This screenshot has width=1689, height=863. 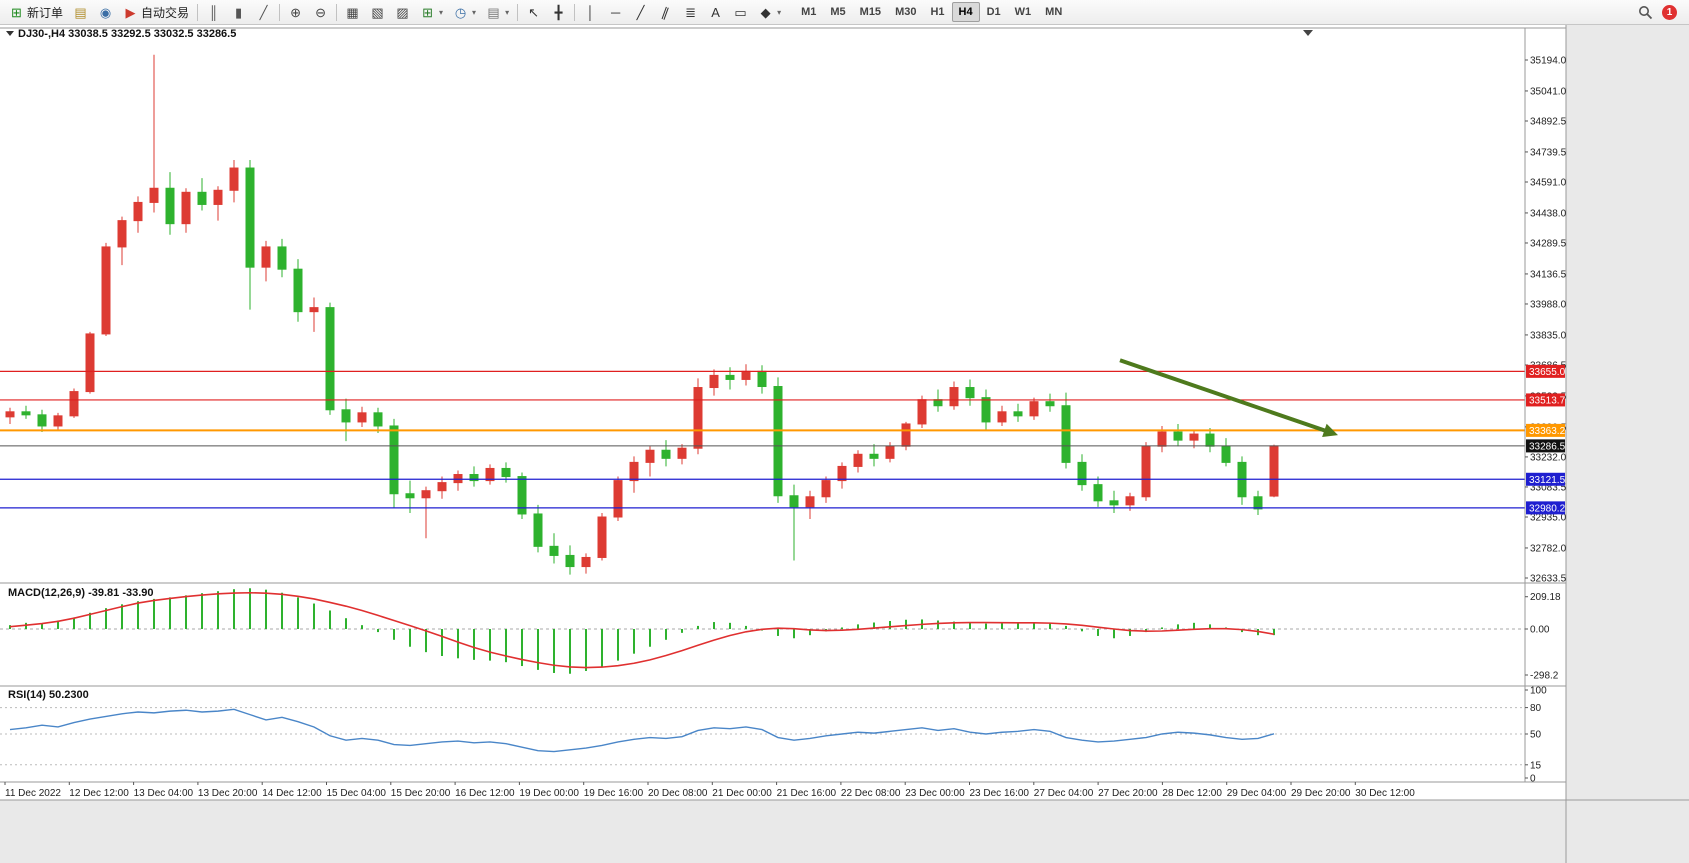 I want to click on svg-text: 32980.2, so click(x=1547, y=508).